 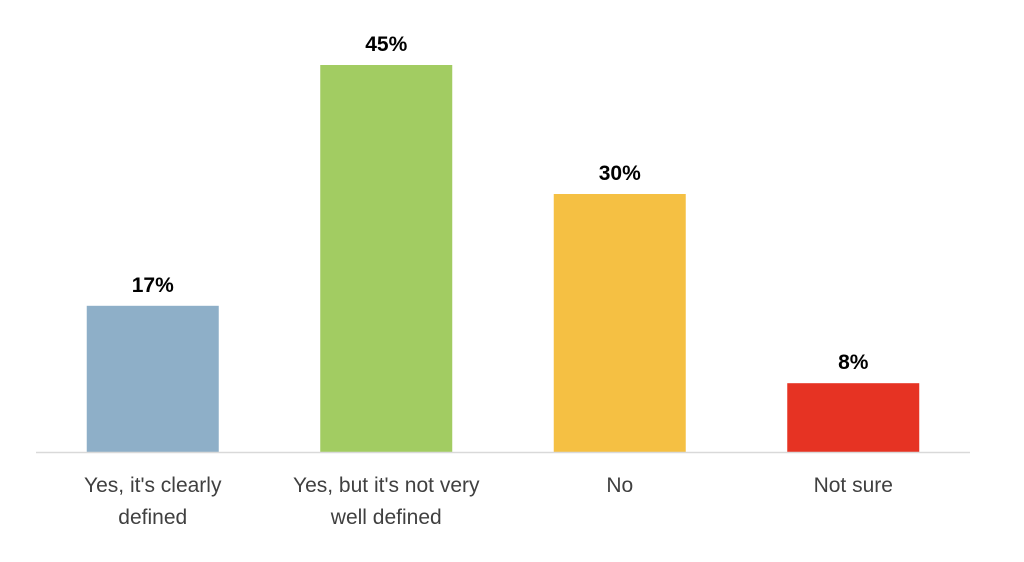 I want to click on category-label-0: Yes, it's clearly defined, so click(x=153, y=501).